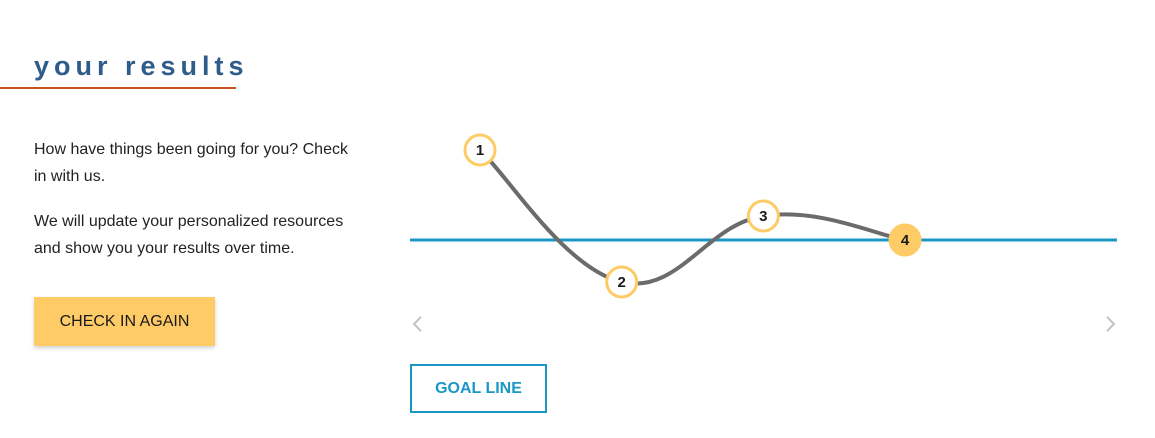 This screenshot has width=1155, height=438. I want to click on data-point-label: 4, so click(905, 240).